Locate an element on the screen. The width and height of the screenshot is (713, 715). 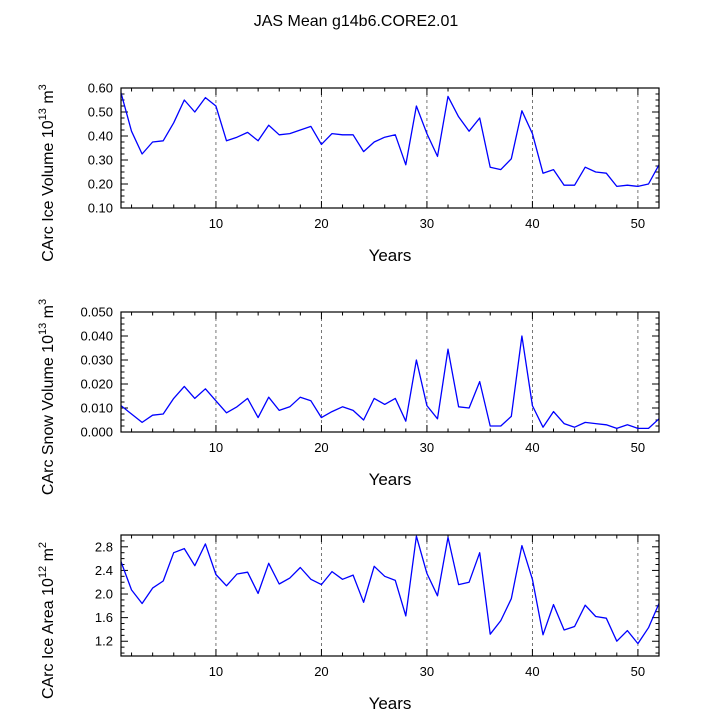
y-tick-label: 0.030 is located at coordinates (96, 360).